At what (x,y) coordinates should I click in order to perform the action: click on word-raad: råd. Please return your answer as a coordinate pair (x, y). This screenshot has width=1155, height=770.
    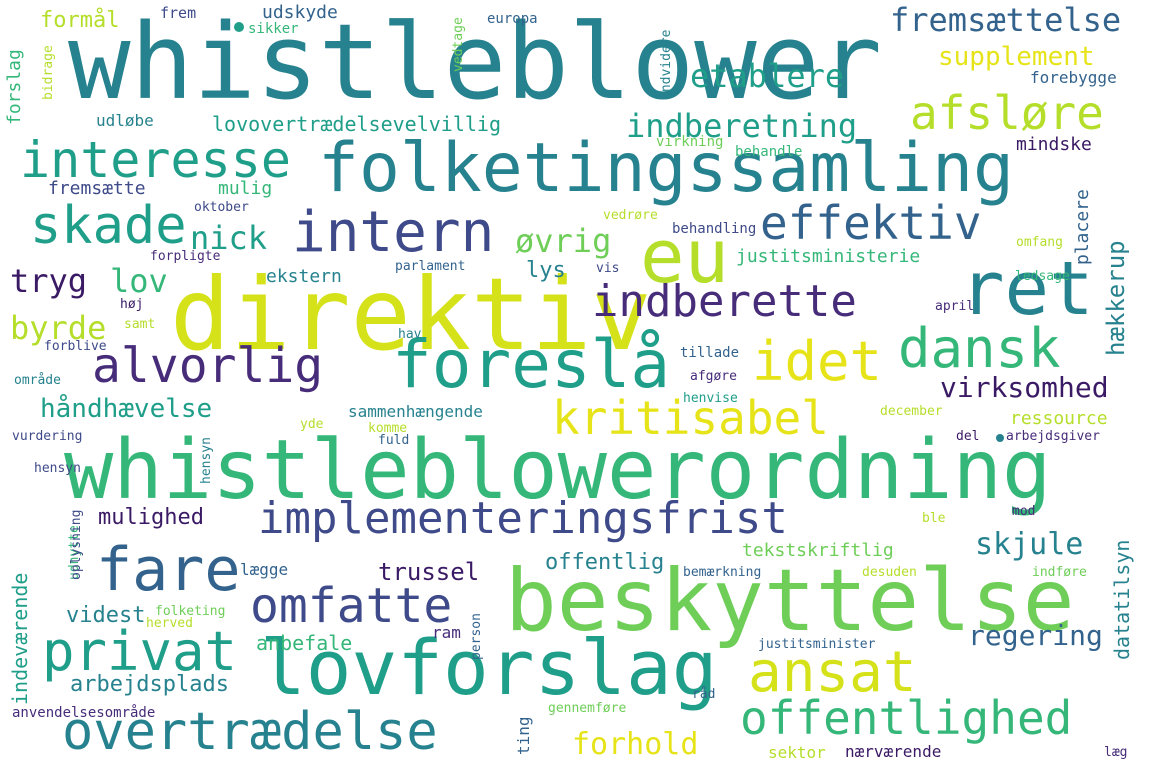
    Looking at the image, I should click on (704, 694).